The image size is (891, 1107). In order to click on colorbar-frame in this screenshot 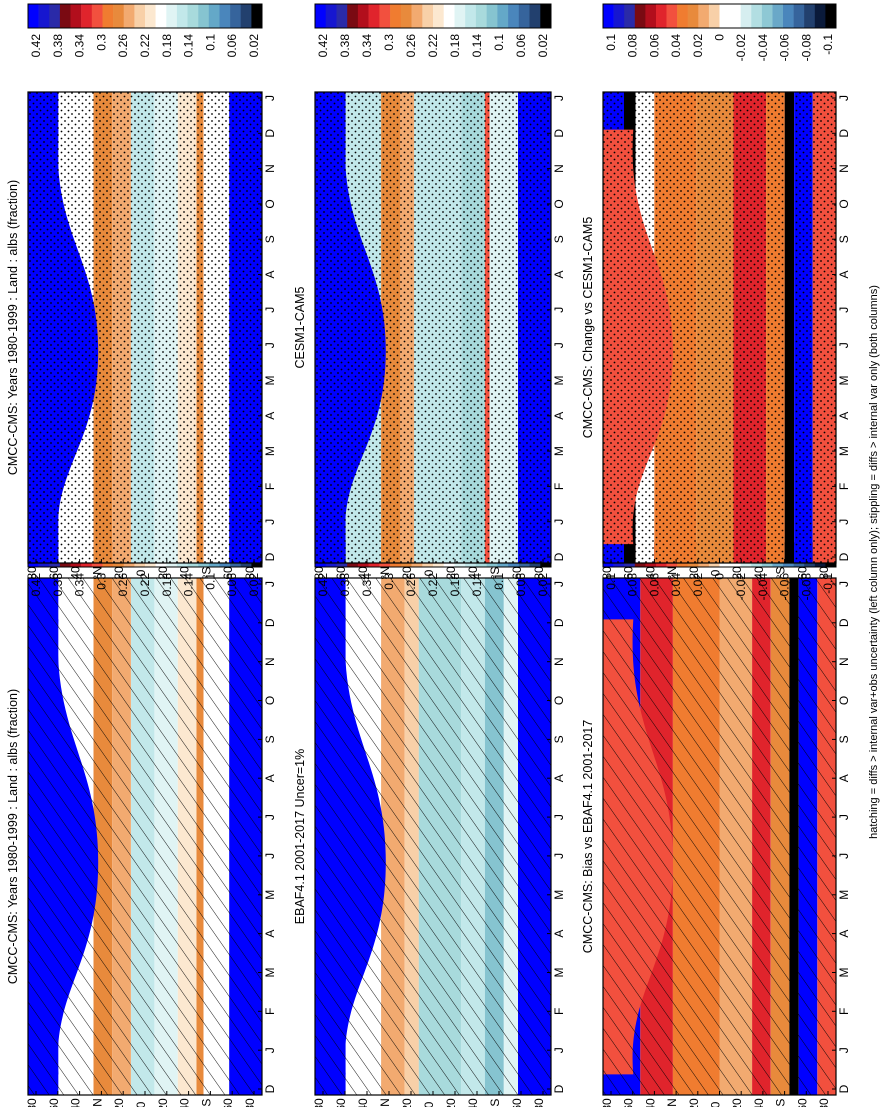, I will do `click(433, 16)`.